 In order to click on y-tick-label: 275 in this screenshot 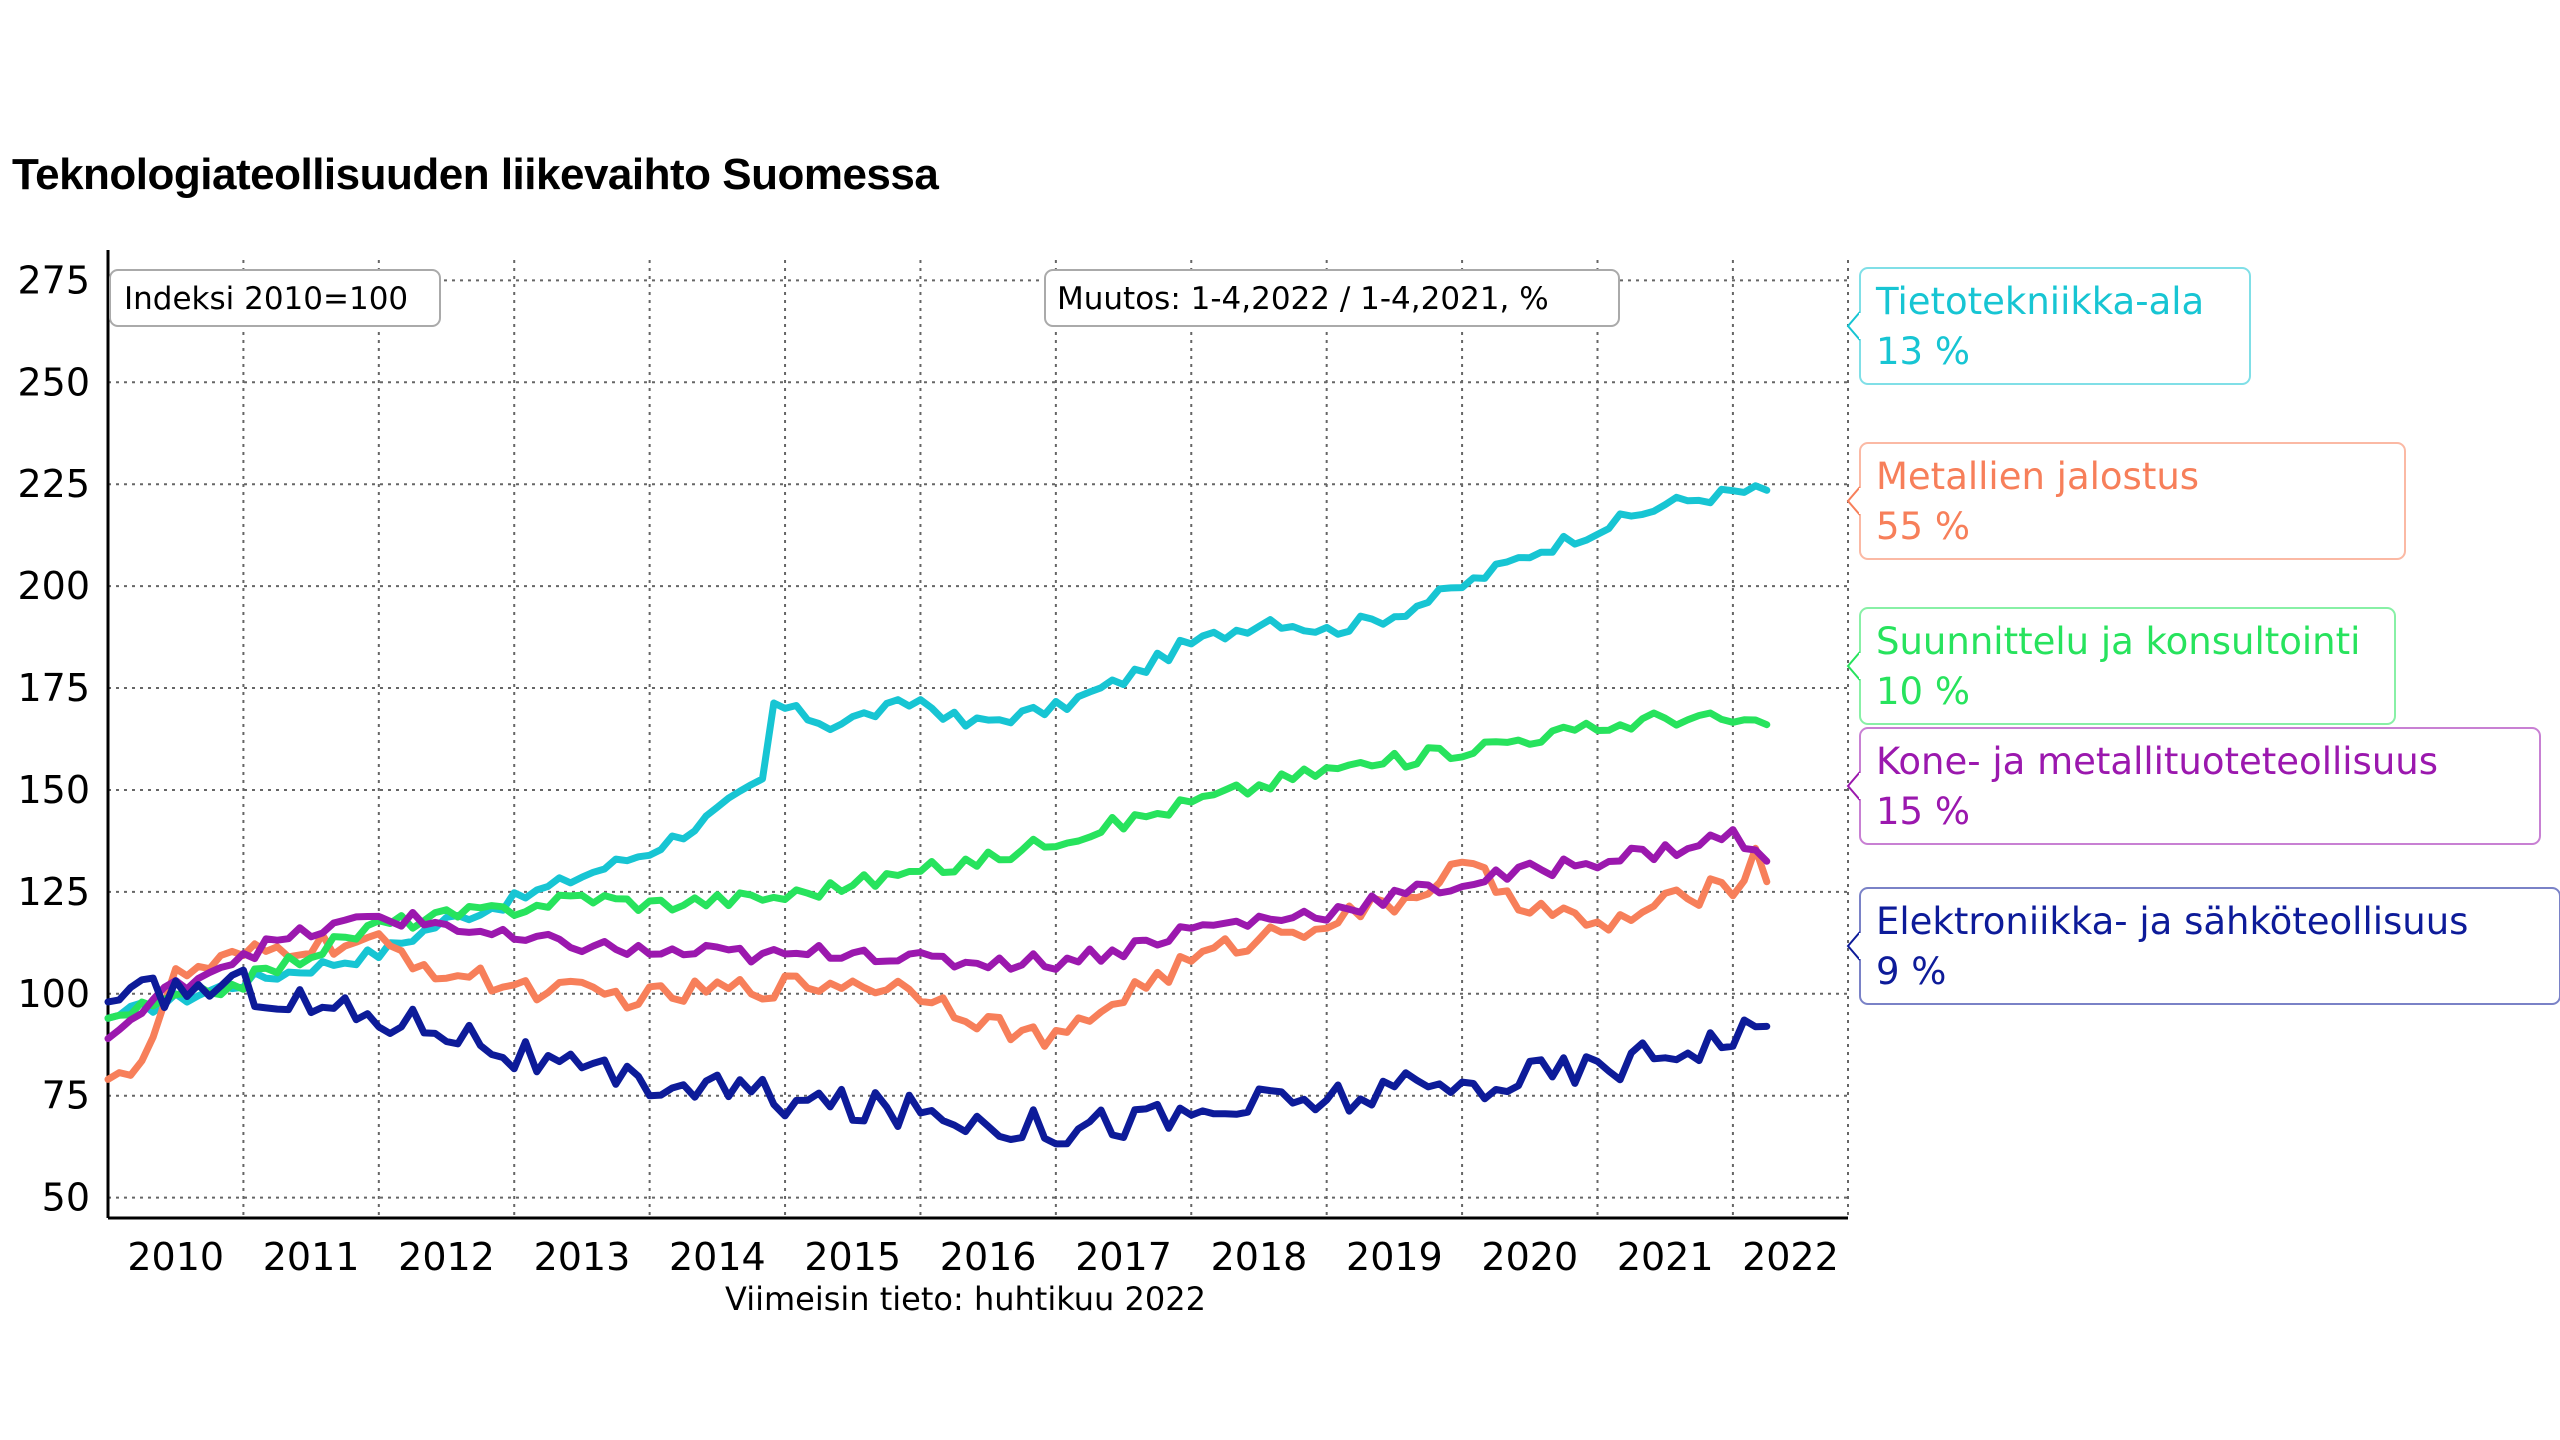, I will do `click(53, 280)`.